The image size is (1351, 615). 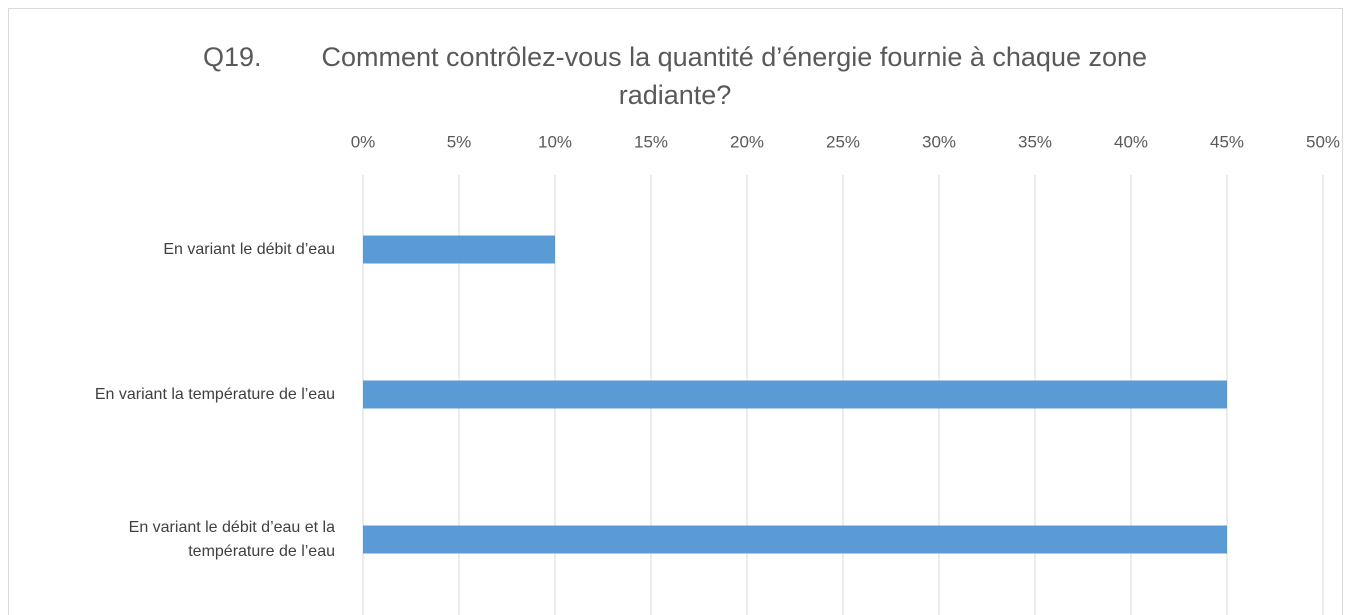 I want to click on y-tick-label: En variant la température de l’eau, so click(x=214, y=394).